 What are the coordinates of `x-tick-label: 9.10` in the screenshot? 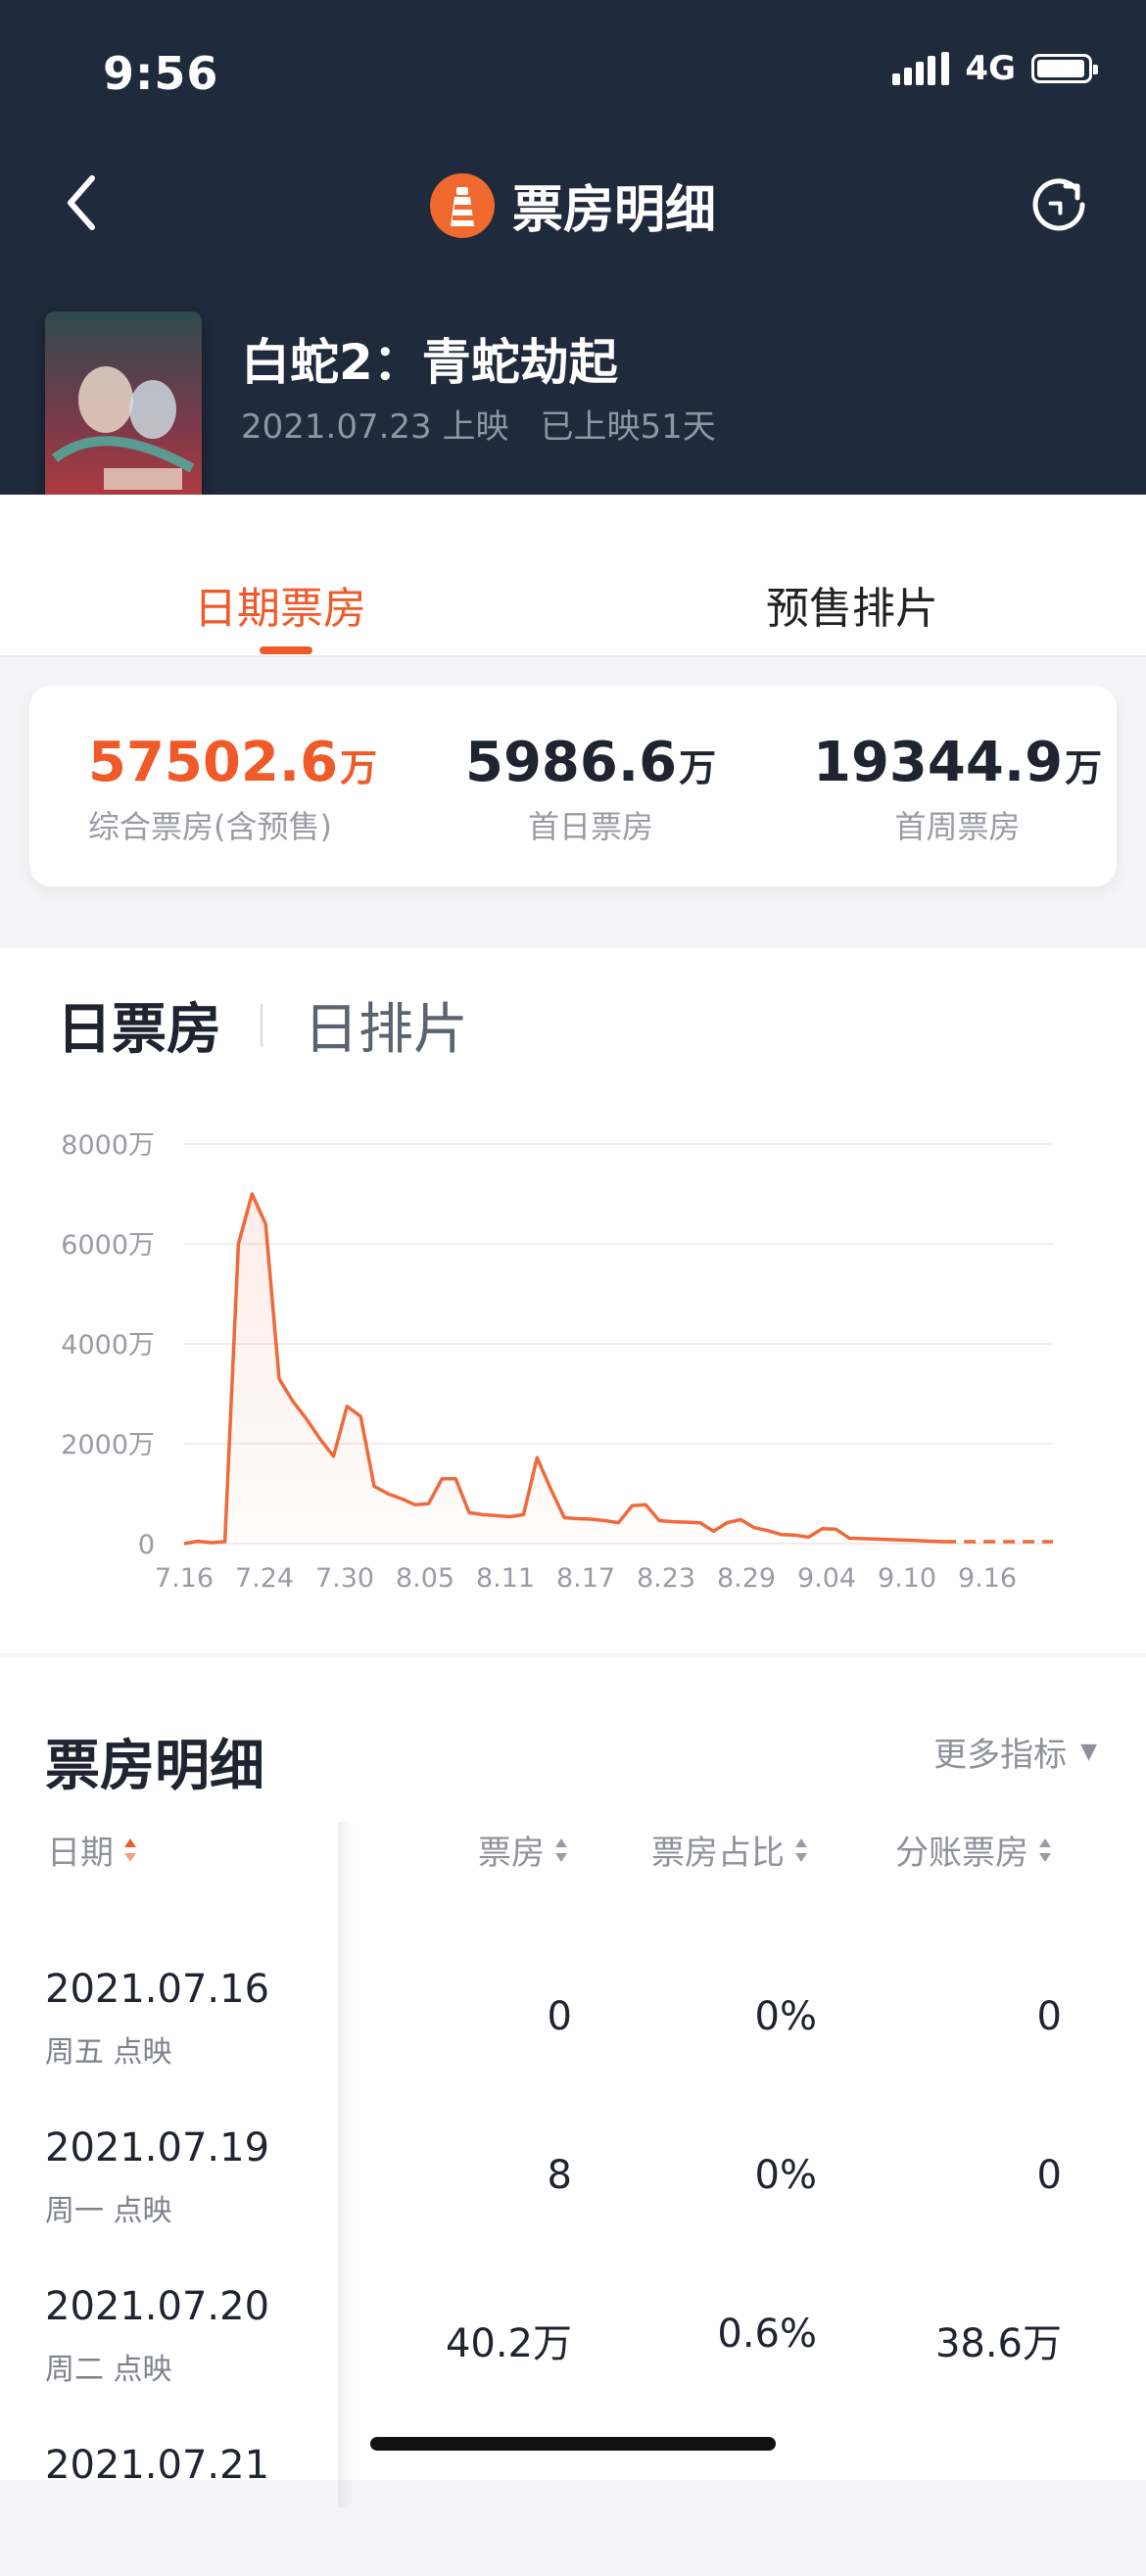 It's located at (907, 1579).